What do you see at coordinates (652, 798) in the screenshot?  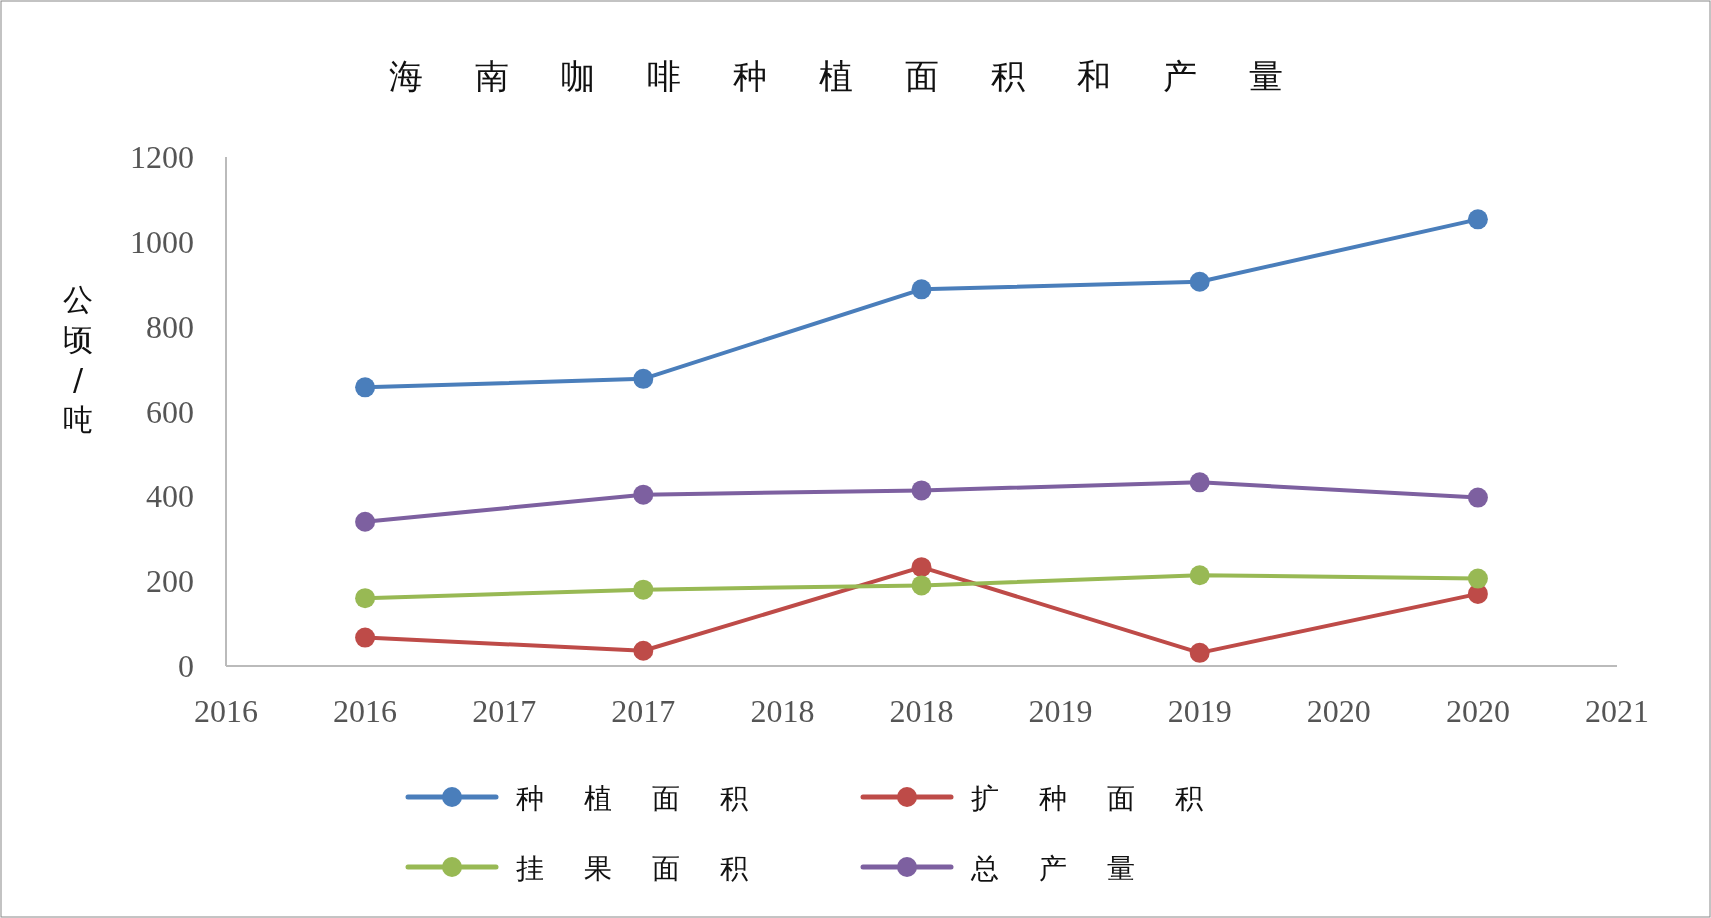 I see `legend-label: 种植面积` at bounding box center [652, 798].